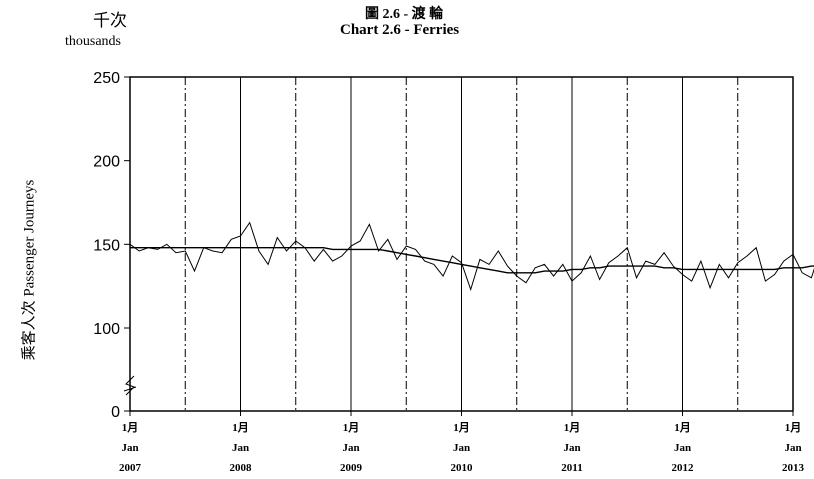 The image size is (814, 479). I want to click on series-line-monthly, so click(471, 256).